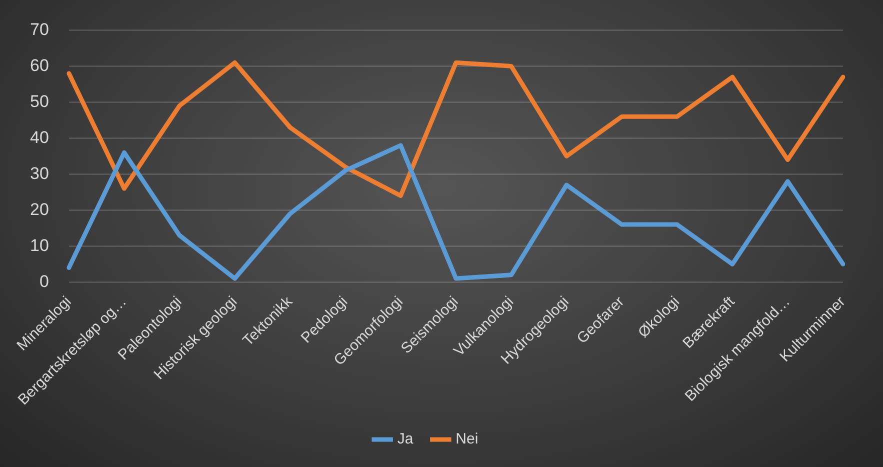 The height and width of the screenshot is (467, 883). I want to click on y-tick-label: 40, so click(39, 137).